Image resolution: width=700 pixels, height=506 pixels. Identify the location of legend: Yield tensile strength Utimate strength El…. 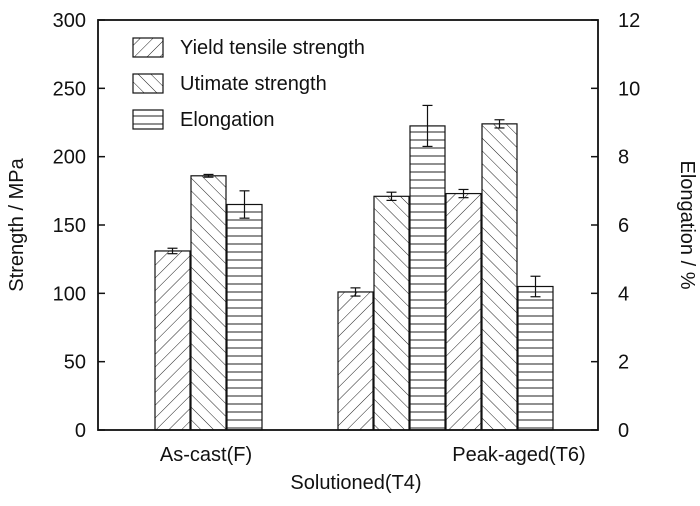
(248, 84).